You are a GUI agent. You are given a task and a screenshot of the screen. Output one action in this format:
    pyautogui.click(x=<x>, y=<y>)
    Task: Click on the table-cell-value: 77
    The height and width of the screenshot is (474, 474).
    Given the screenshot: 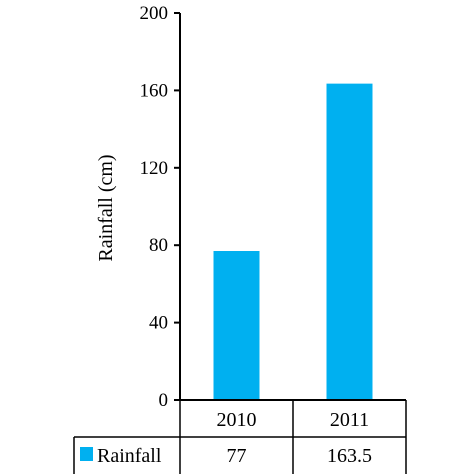 What is the action you would take?
    pyautogui.click(x=237, y=456)
    